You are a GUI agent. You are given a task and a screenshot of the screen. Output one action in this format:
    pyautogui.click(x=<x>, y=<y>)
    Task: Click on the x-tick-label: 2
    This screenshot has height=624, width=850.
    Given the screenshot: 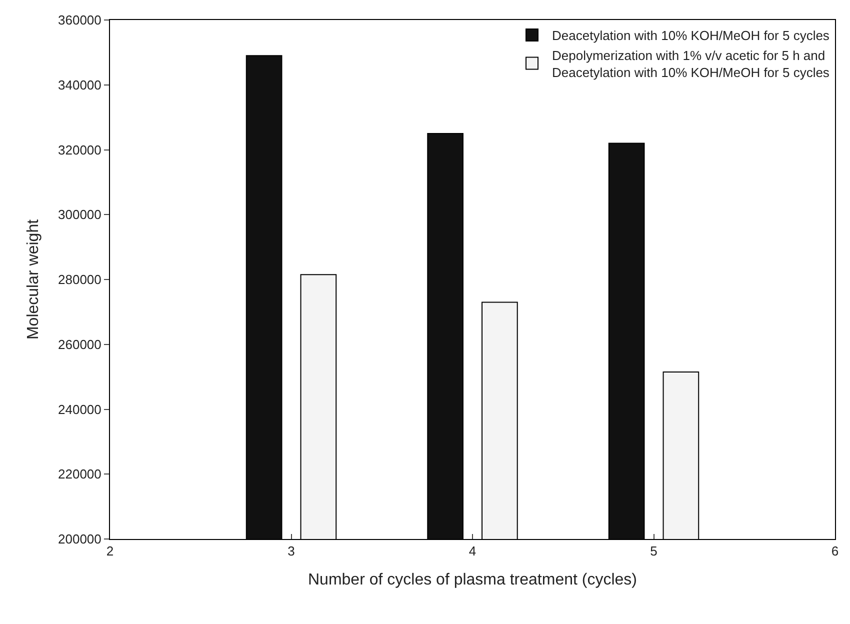 What is the action you would take?
    pyautogui.click(x=110, y=551)
    